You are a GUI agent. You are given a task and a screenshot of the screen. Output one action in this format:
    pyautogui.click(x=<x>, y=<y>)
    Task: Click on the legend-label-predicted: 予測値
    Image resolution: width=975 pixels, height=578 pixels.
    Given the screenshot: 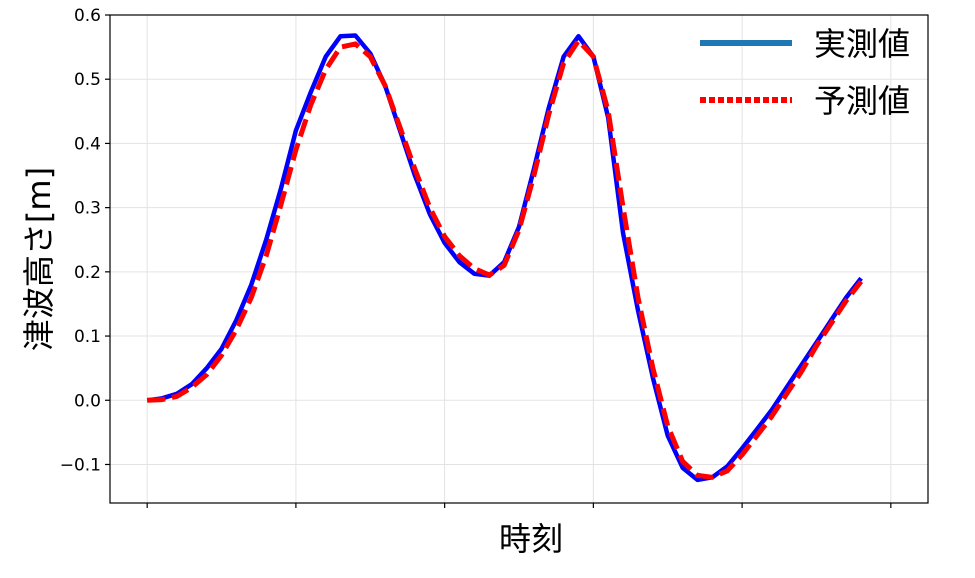 What is the action you would take?
    pyautogui.click(x=862, y=101)
    